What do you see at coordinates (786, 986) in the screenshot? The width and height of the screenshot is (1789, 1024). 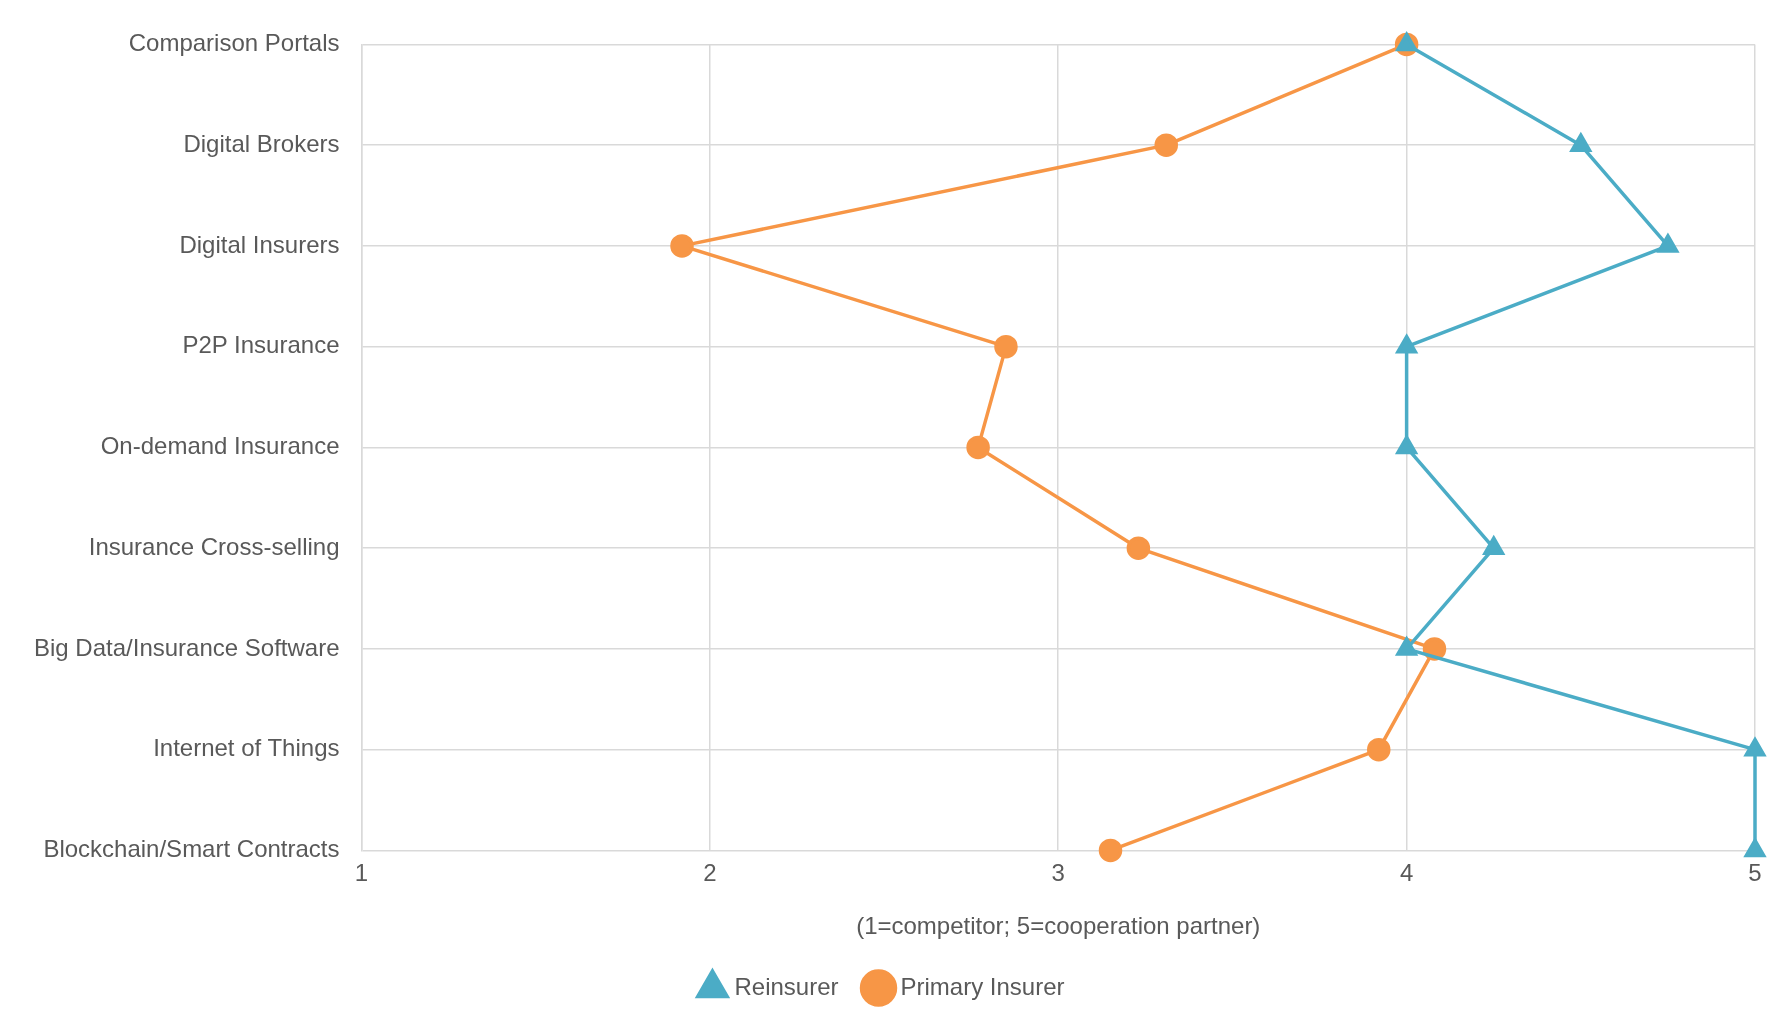 I see `legend-label: Reinsurer` at bounding box center [786, 986].